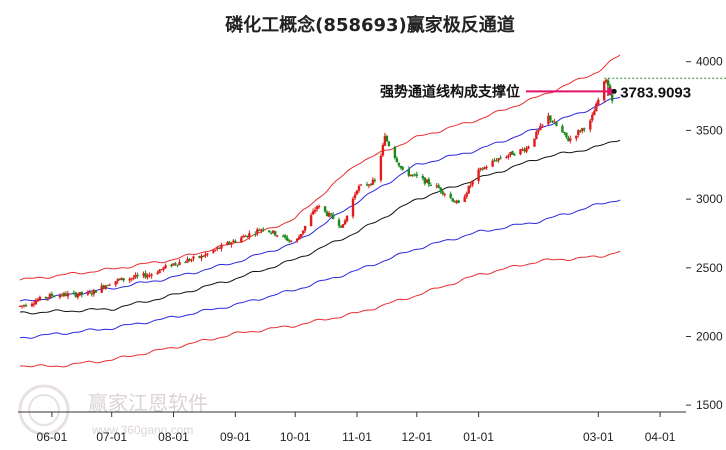  Describe the element at coordinates (598, 437) in the screenshot. I see `x-tick-label: 03-01` at that location.